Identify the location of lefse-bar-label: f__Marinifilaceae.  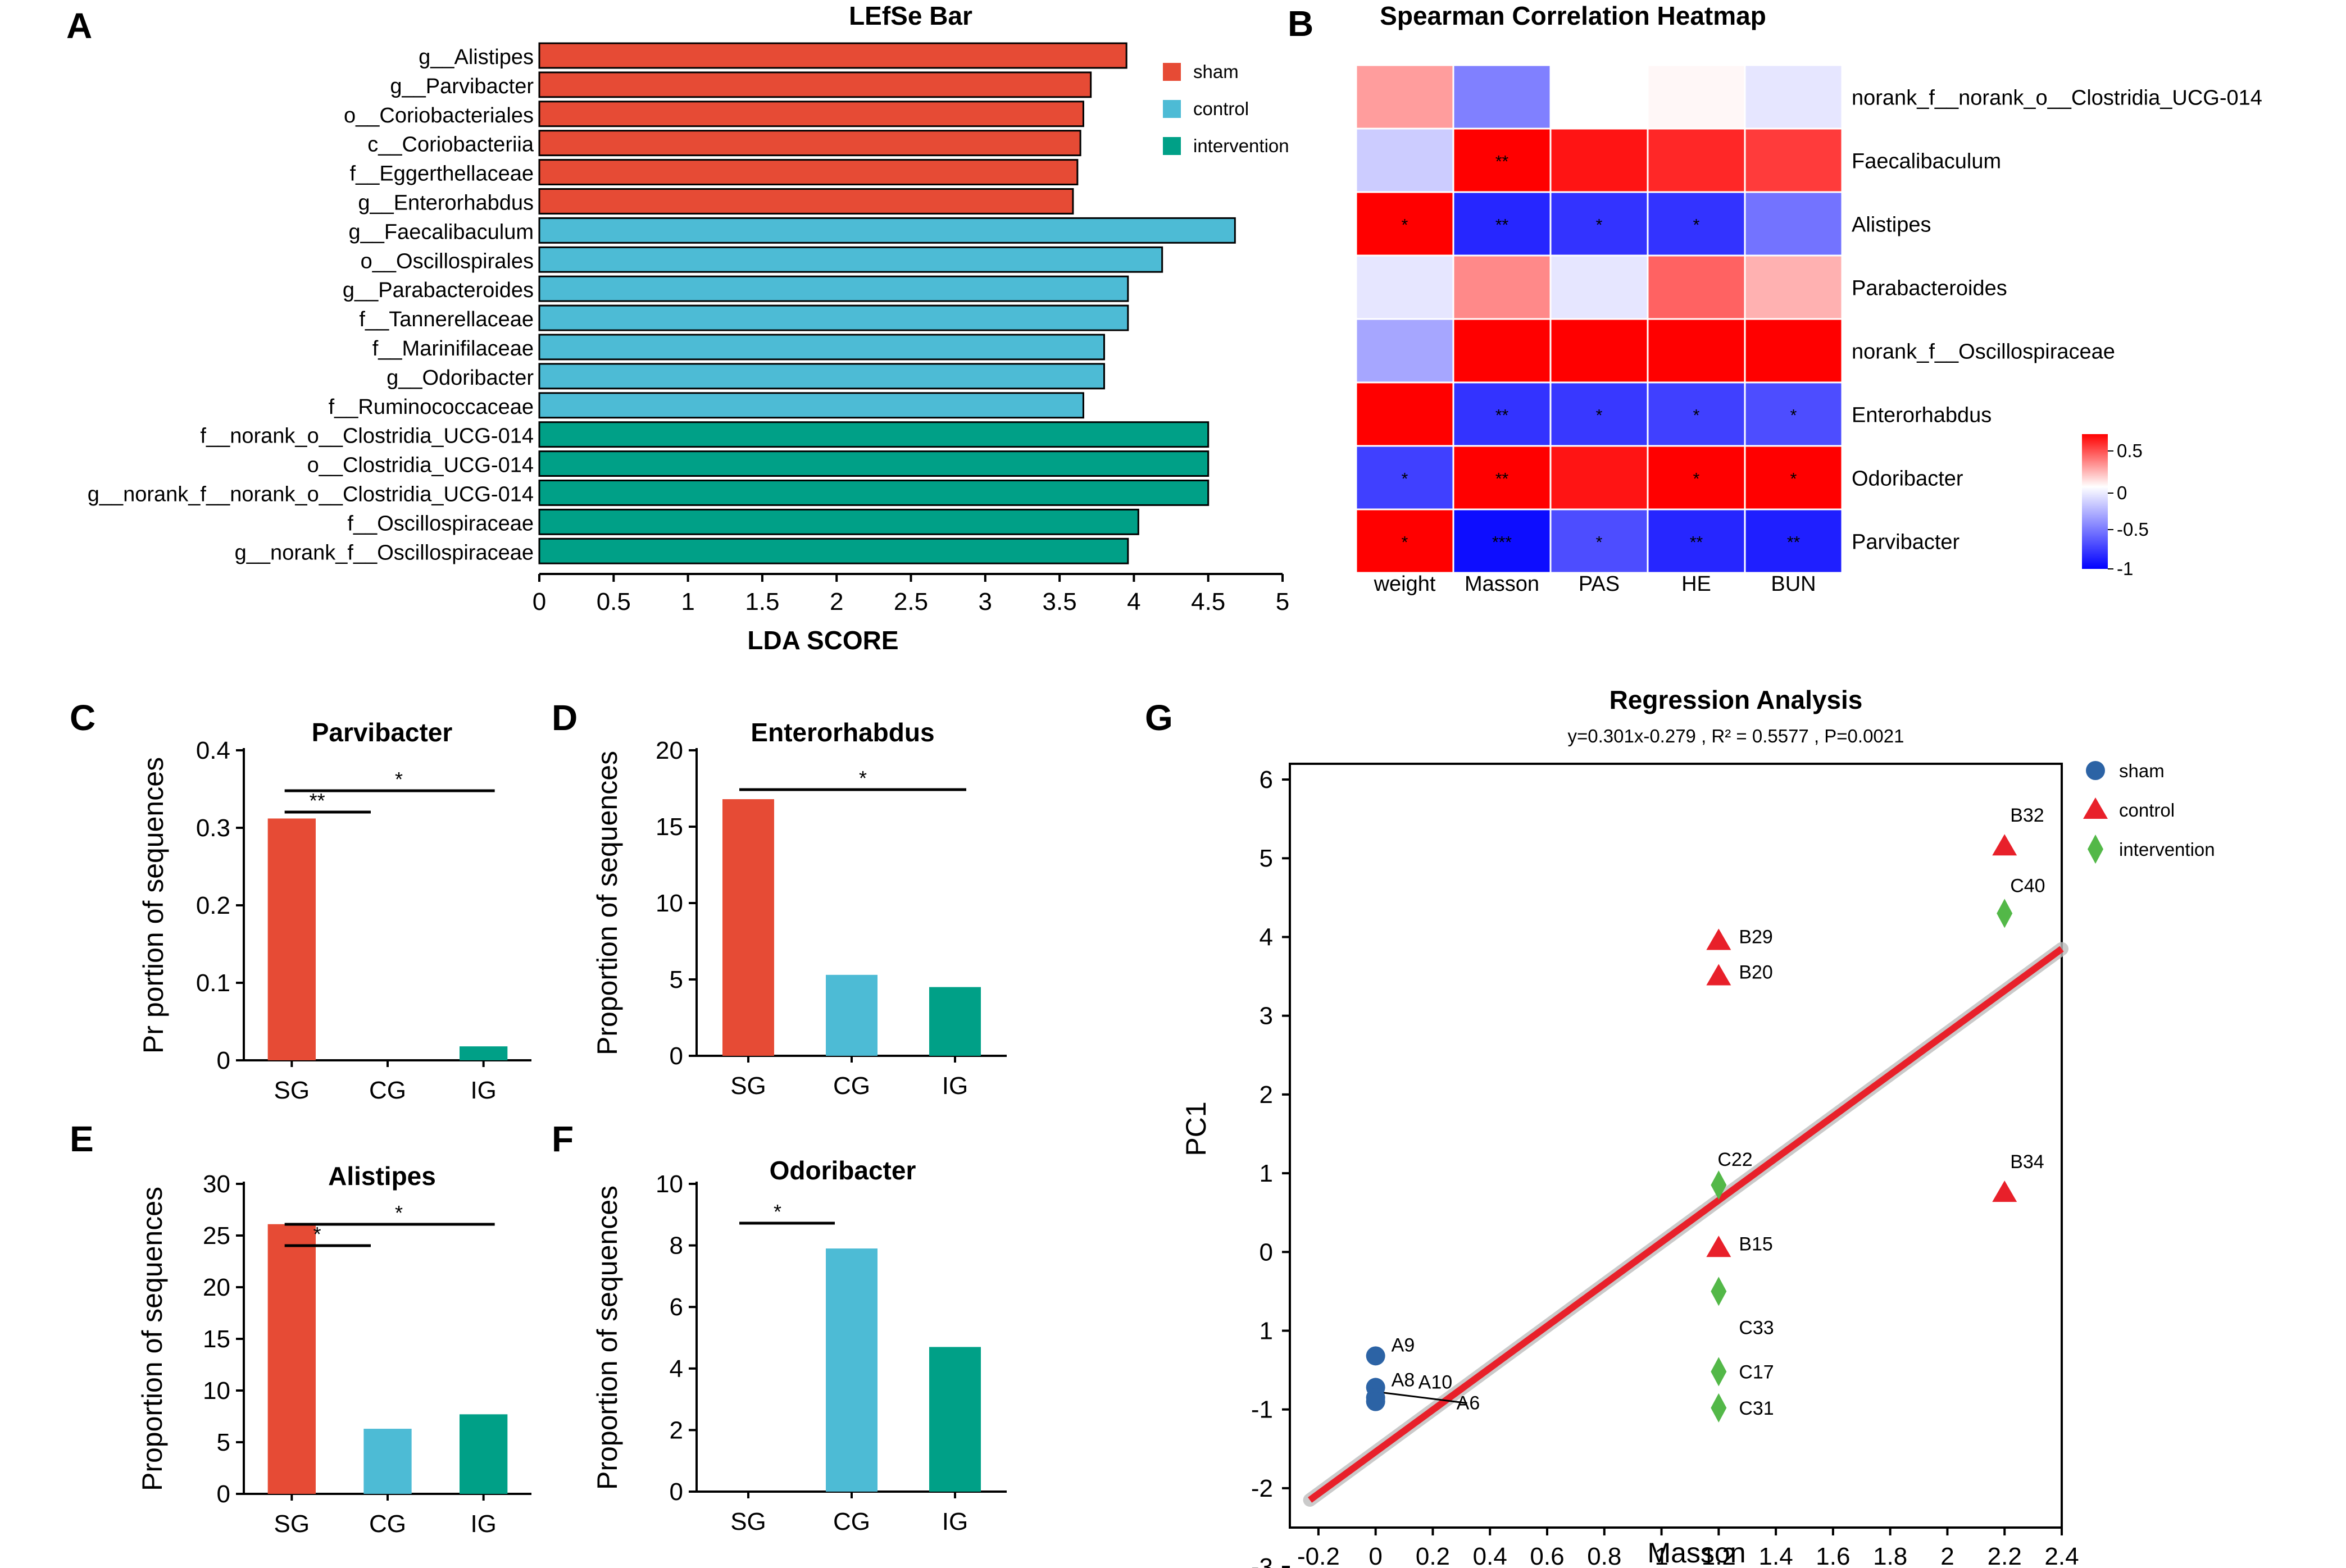
(453, 349).